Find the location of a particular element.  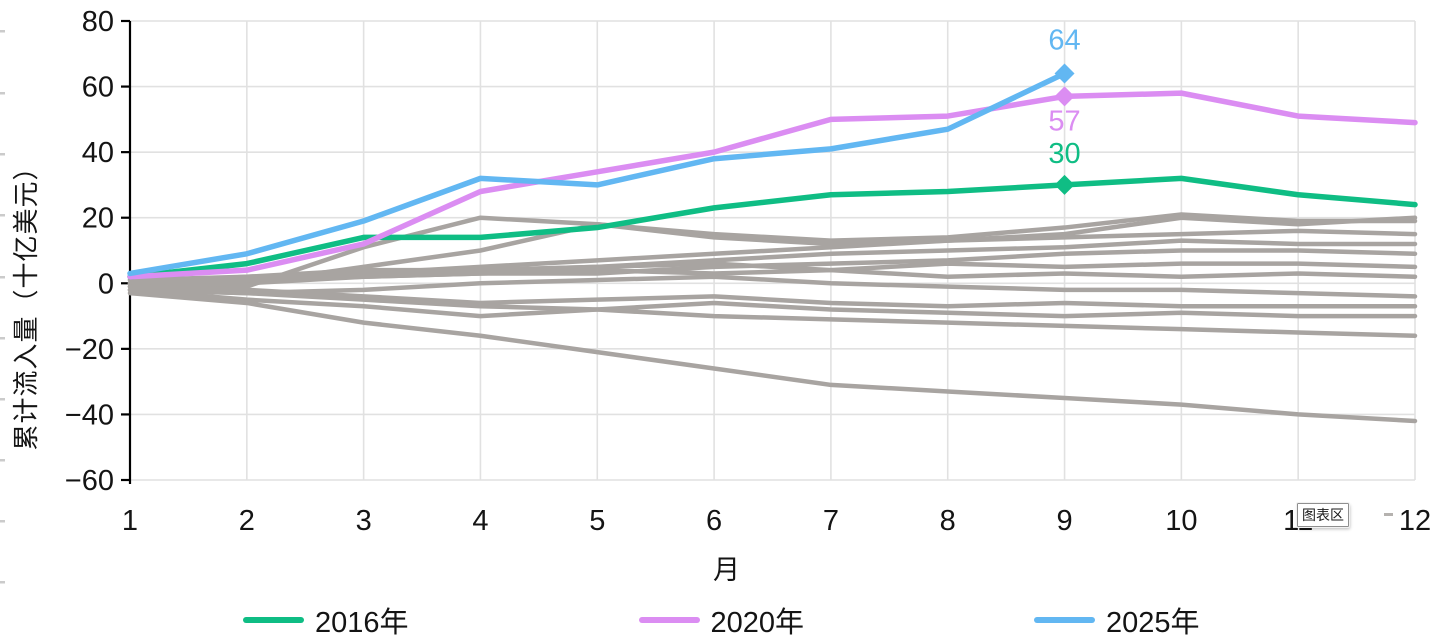

x-tick-label: 6 is located at coordinates (714, 521).